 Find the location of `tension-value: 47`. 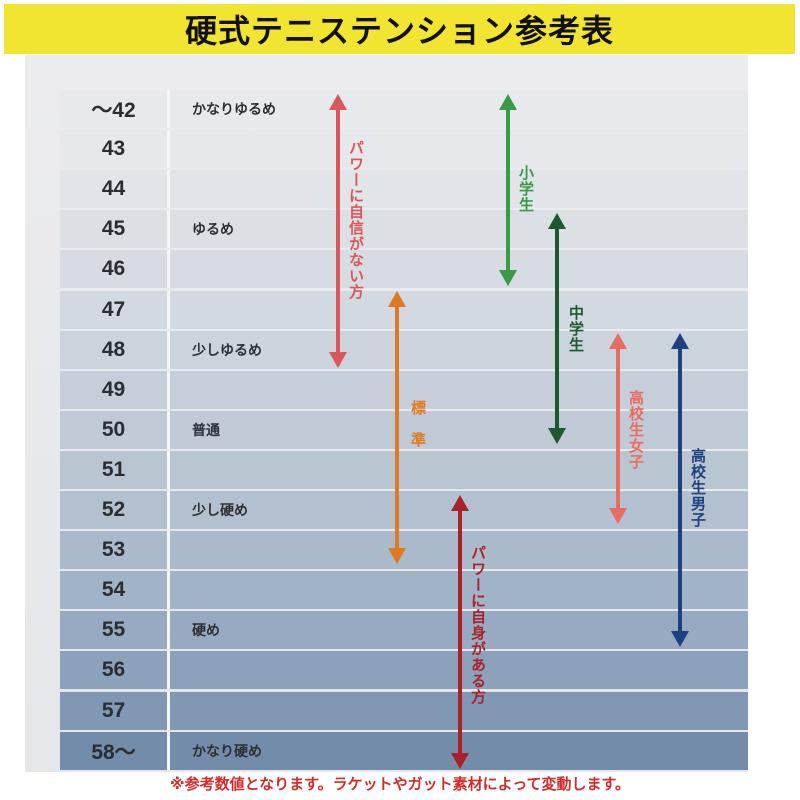

tension-value: 47 is located at coordinates (115, 309).